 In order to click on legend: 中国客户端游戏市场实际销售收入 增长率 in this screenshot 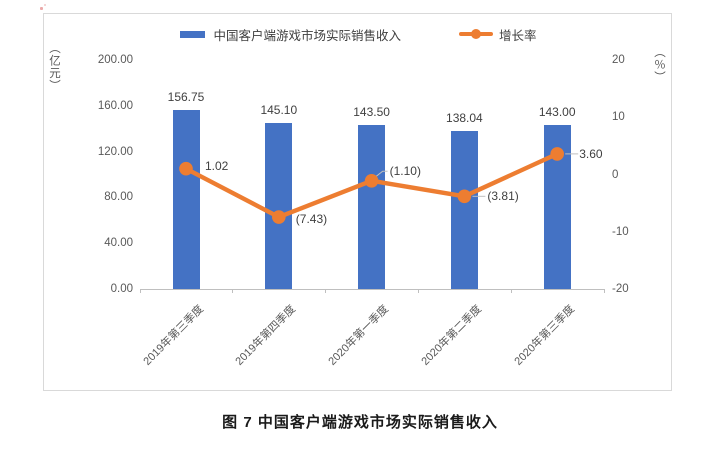, I will do `click(358, 34)`.